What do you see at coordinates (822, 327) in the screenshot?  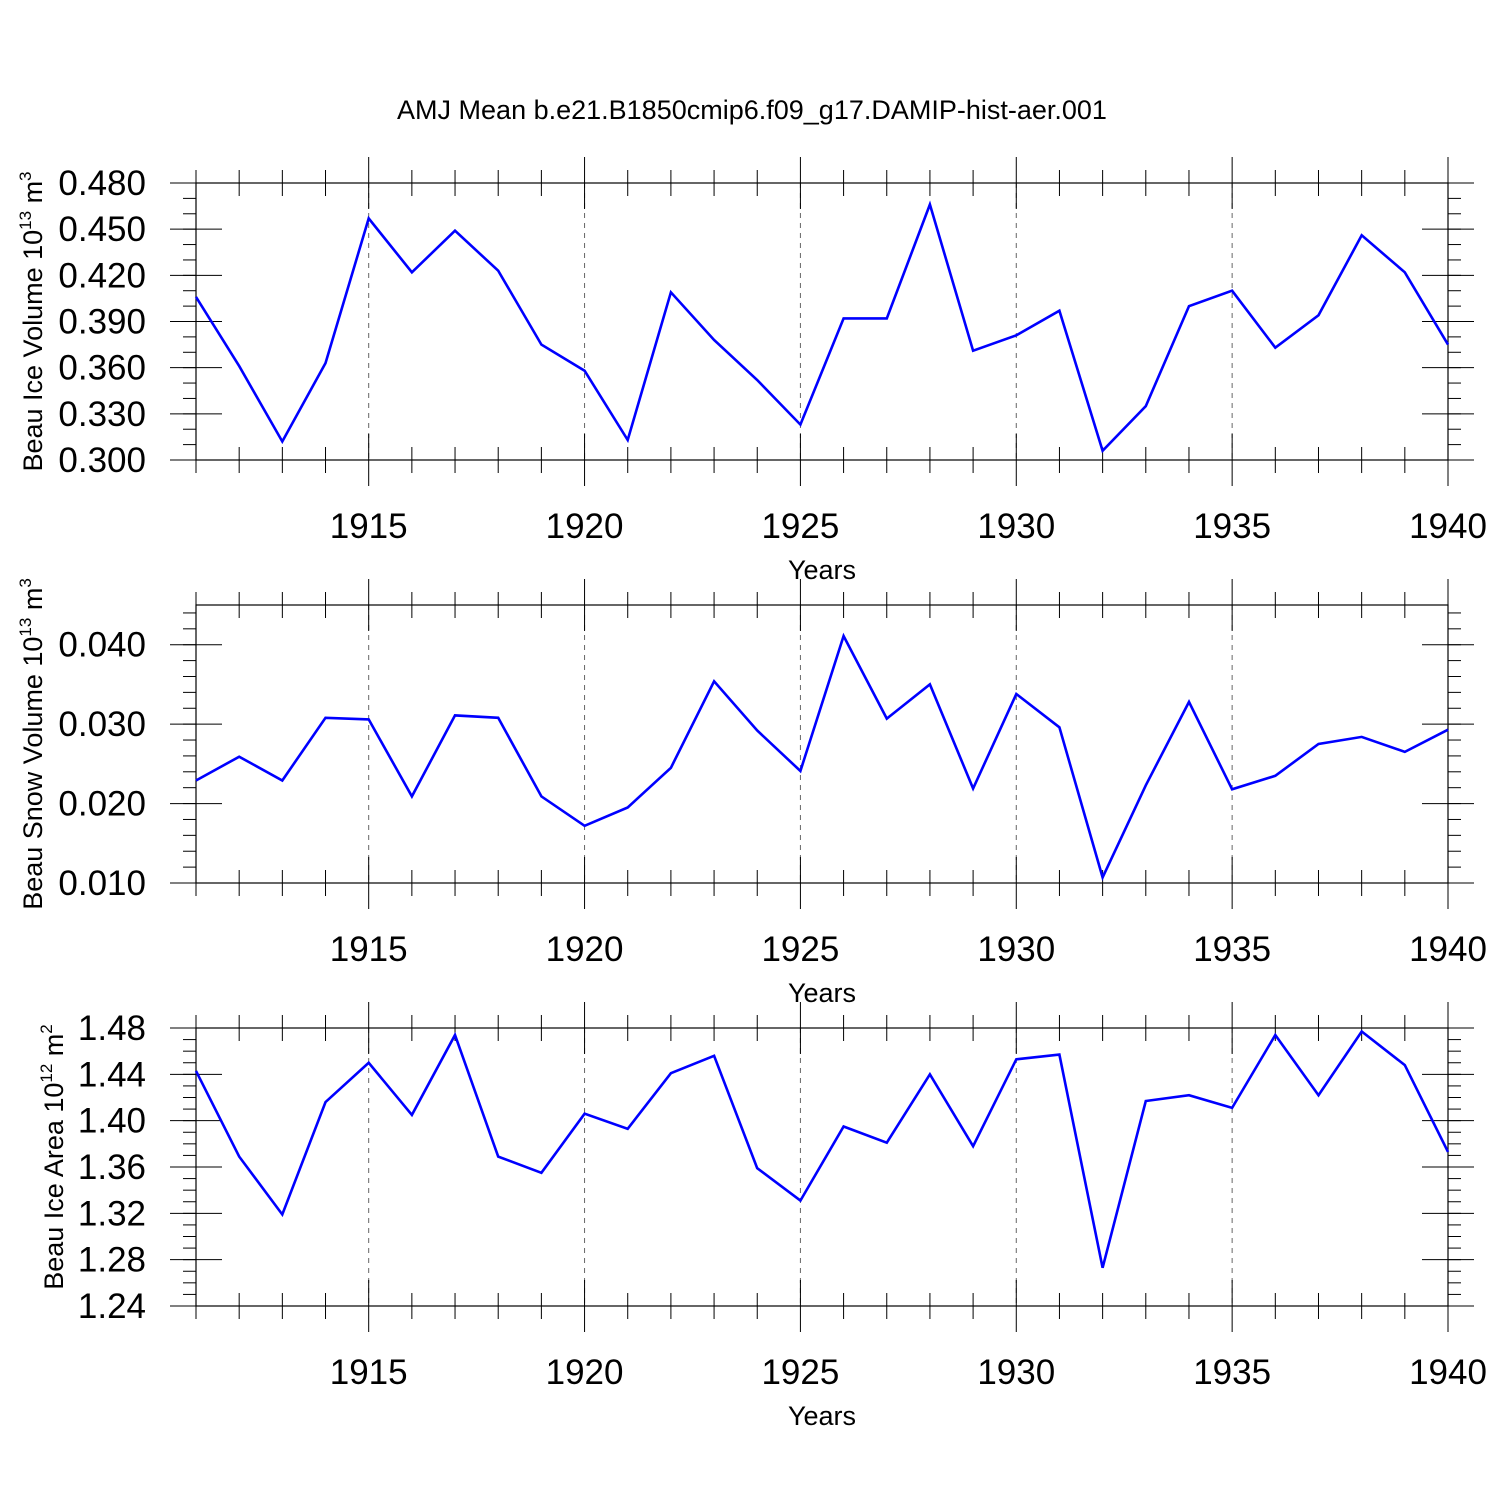 I see `series-line-ice-volume` at bounding box center [822, 327].